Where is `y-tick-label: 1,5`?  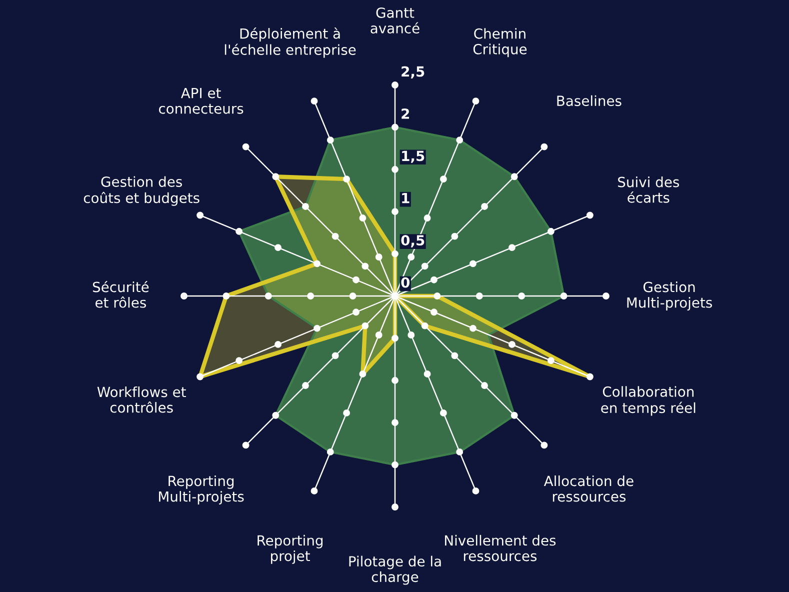 y-tick-label: 1,5 is located at coordinates (413, 156).